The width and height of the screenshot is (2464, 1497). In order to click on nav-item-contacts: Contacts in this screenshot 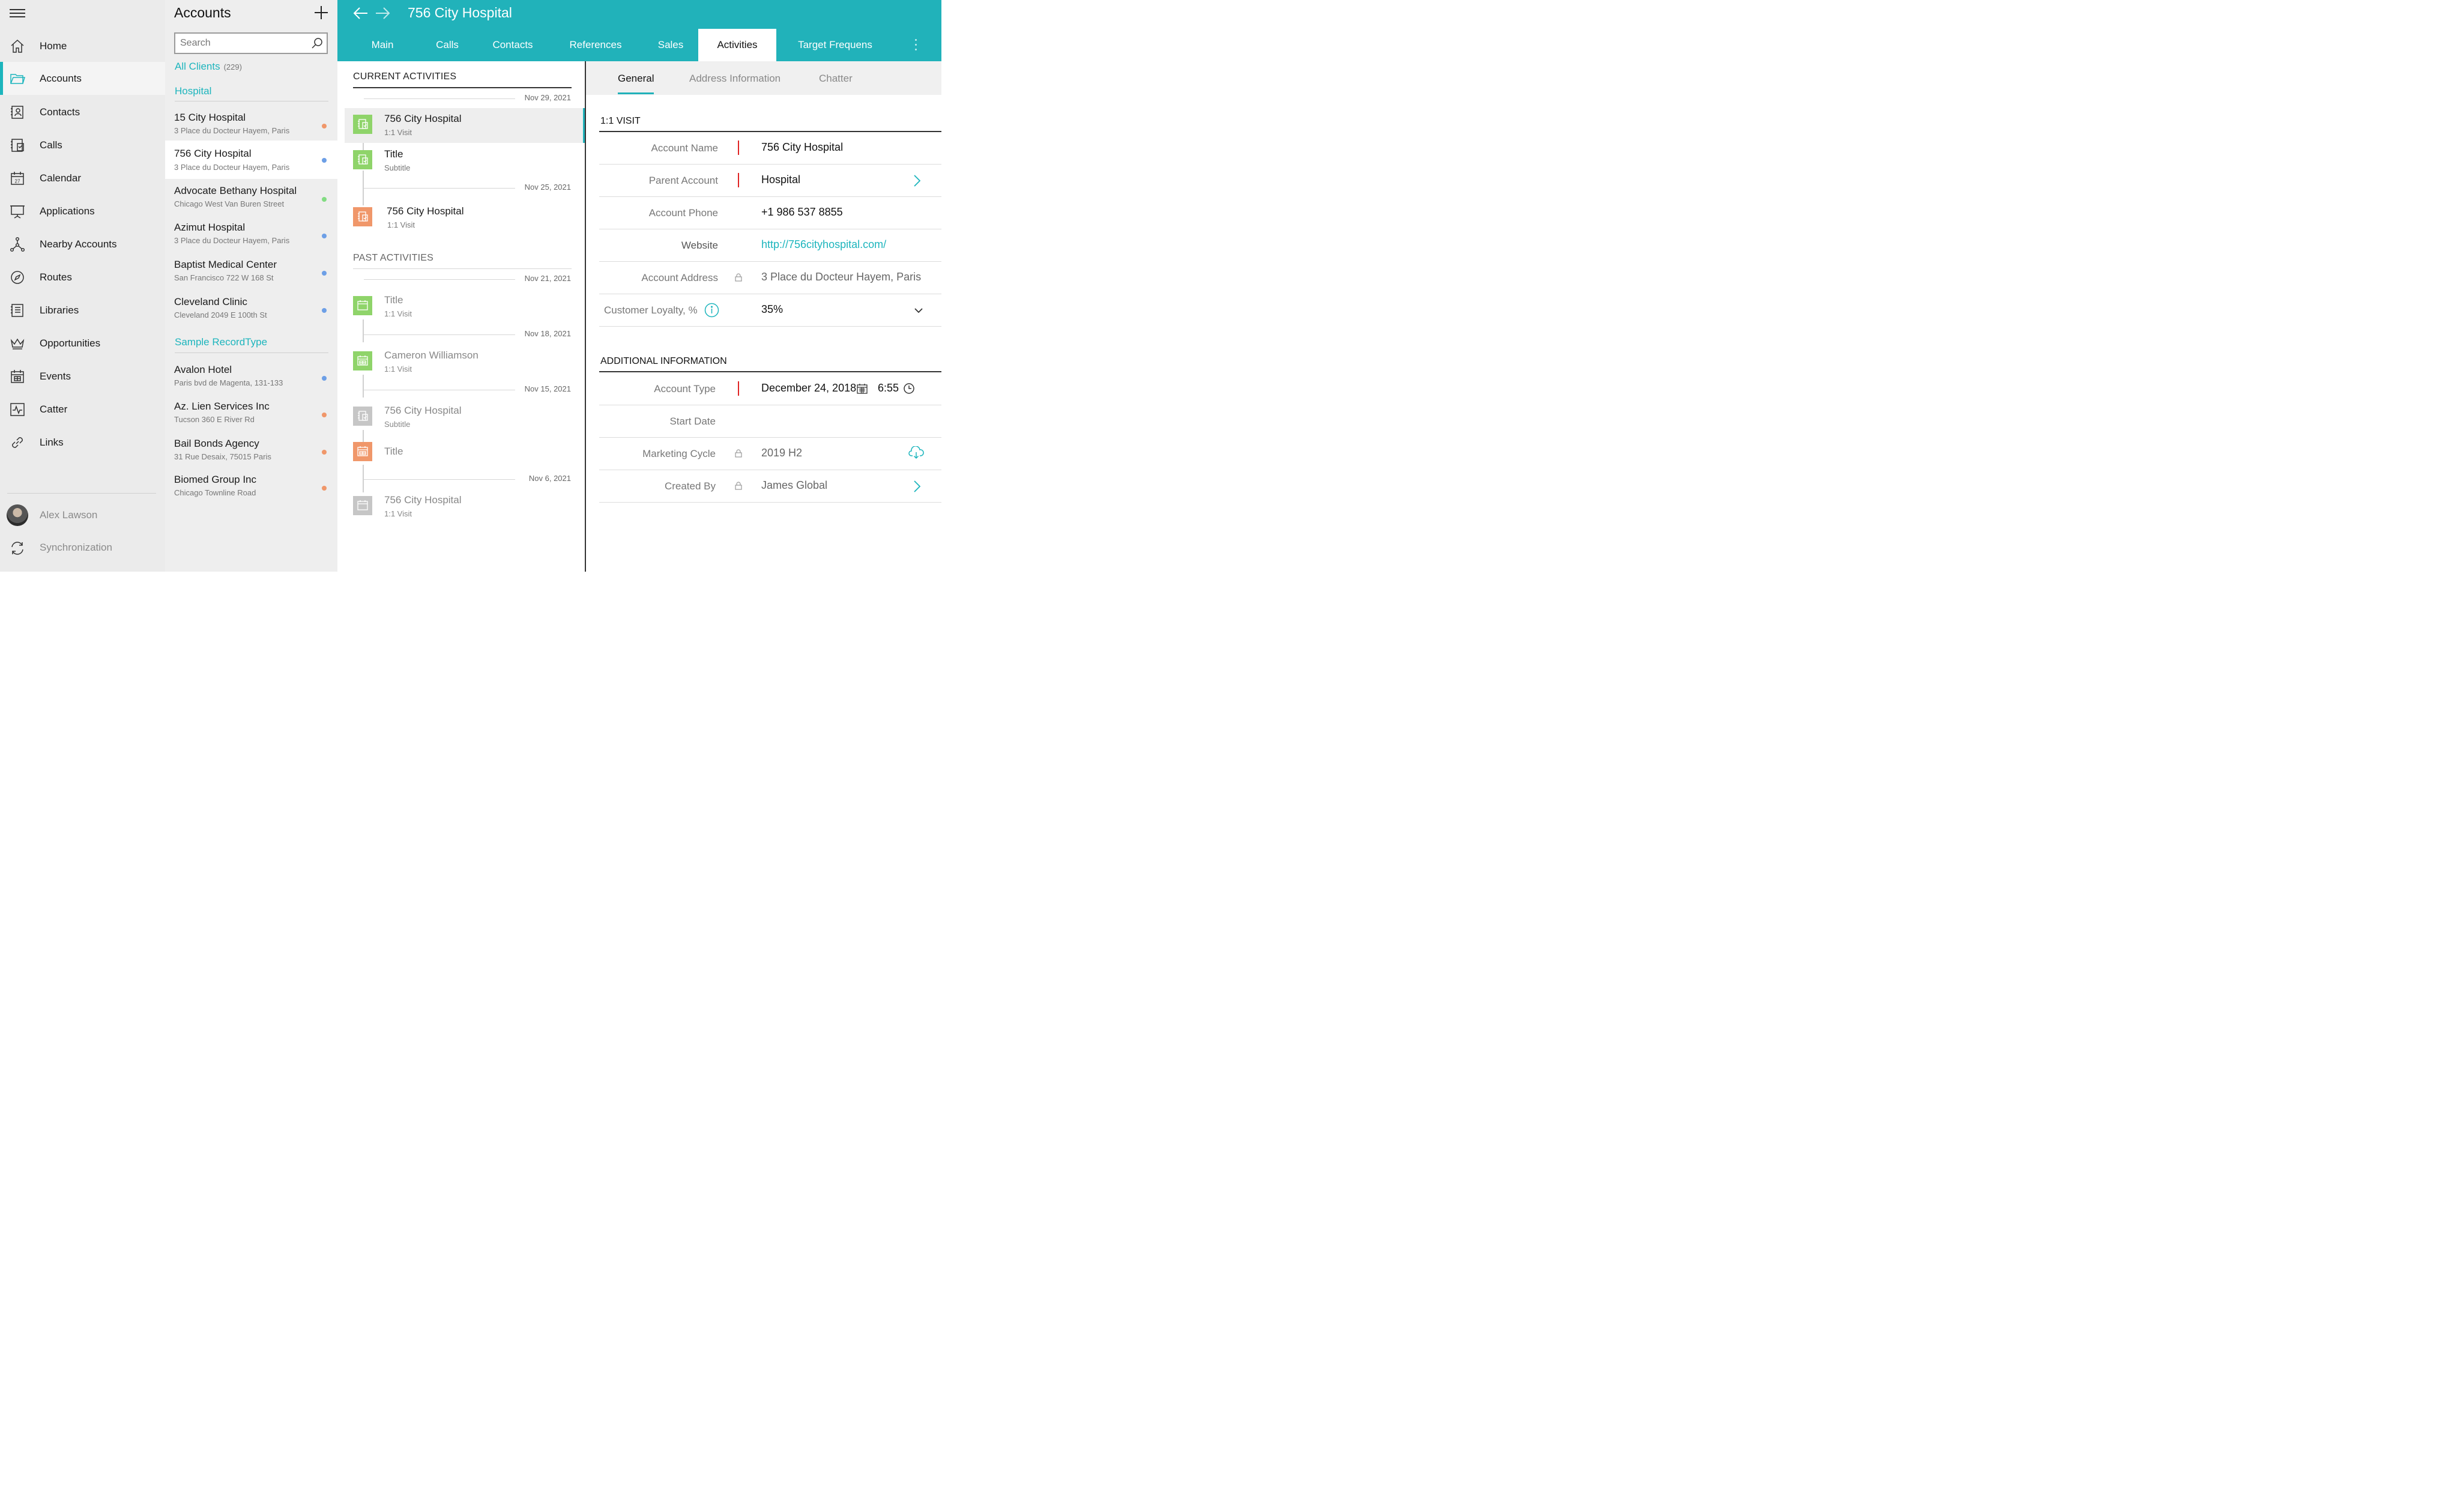, I will do `click(82, 112)`.